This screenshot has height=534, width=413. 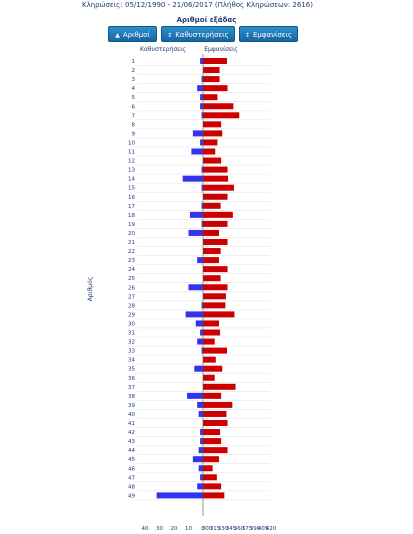 I want to click on category-label: 49, so click(x=131, y=496).